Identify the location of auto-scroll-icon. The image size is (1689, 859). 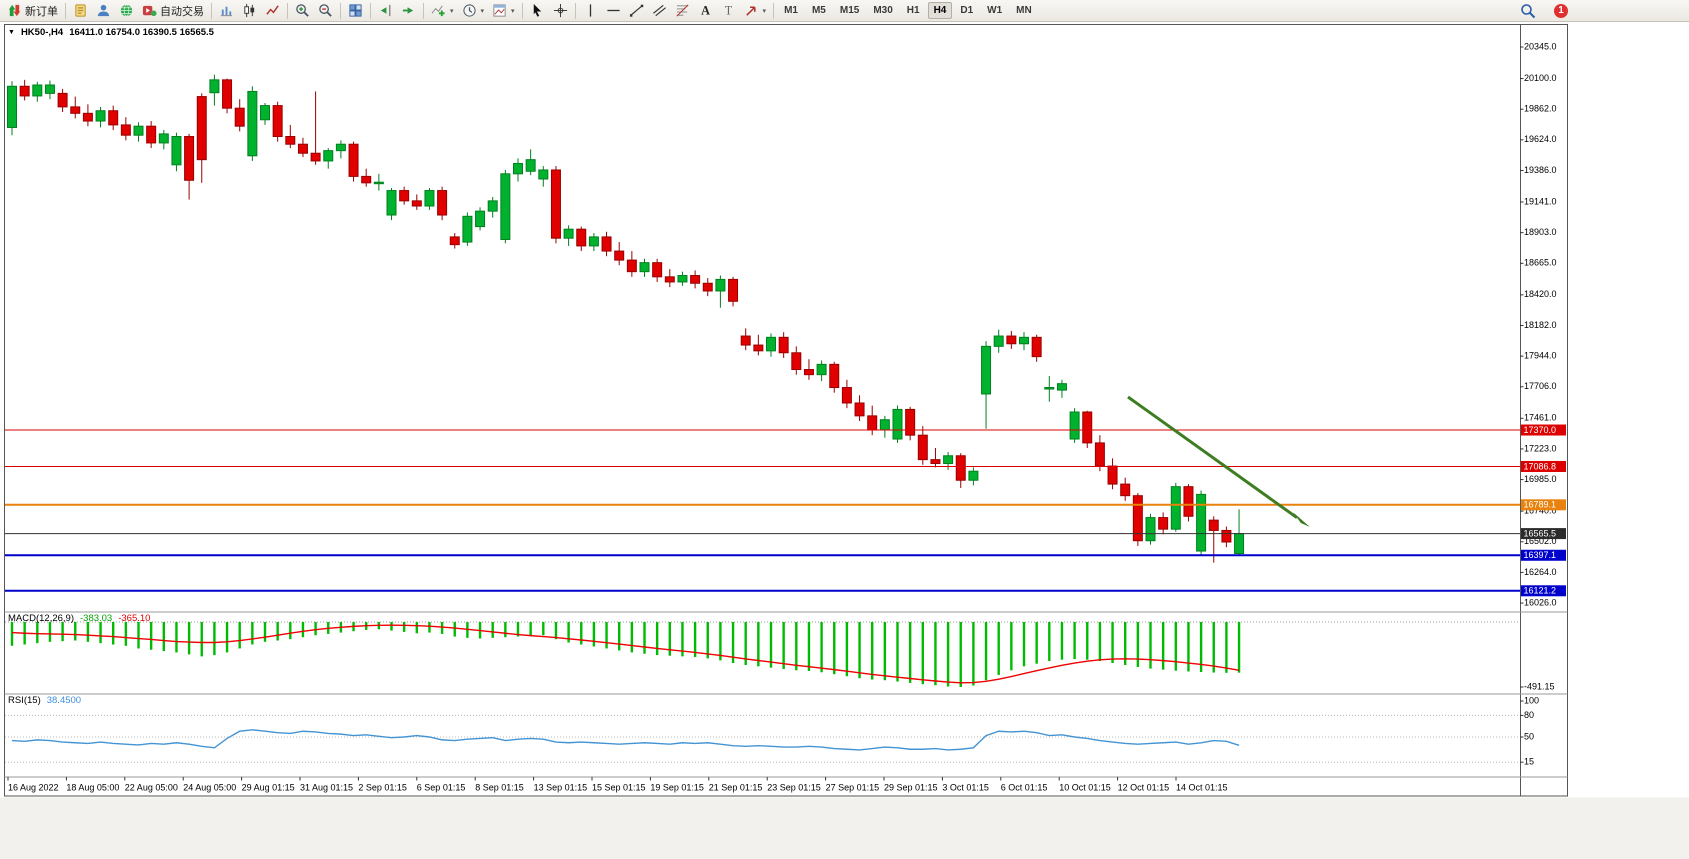
(408, 10).